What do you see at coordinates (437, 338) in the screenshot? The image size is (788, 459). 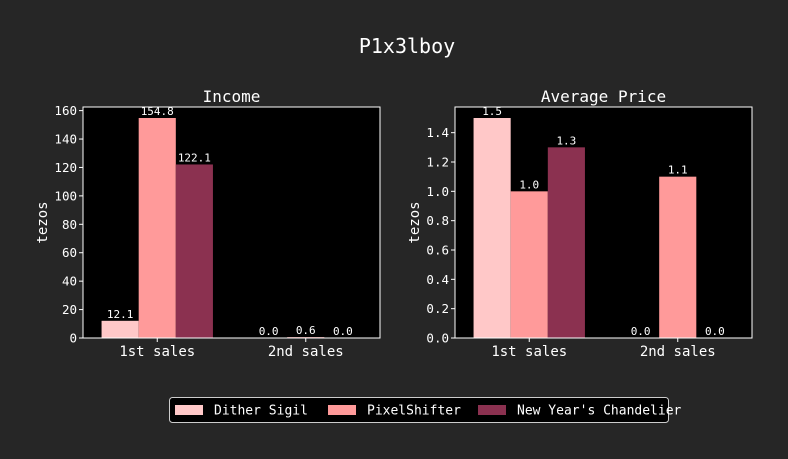 I see `y-tick-label: 0.0` at bounding box center [437, 338].